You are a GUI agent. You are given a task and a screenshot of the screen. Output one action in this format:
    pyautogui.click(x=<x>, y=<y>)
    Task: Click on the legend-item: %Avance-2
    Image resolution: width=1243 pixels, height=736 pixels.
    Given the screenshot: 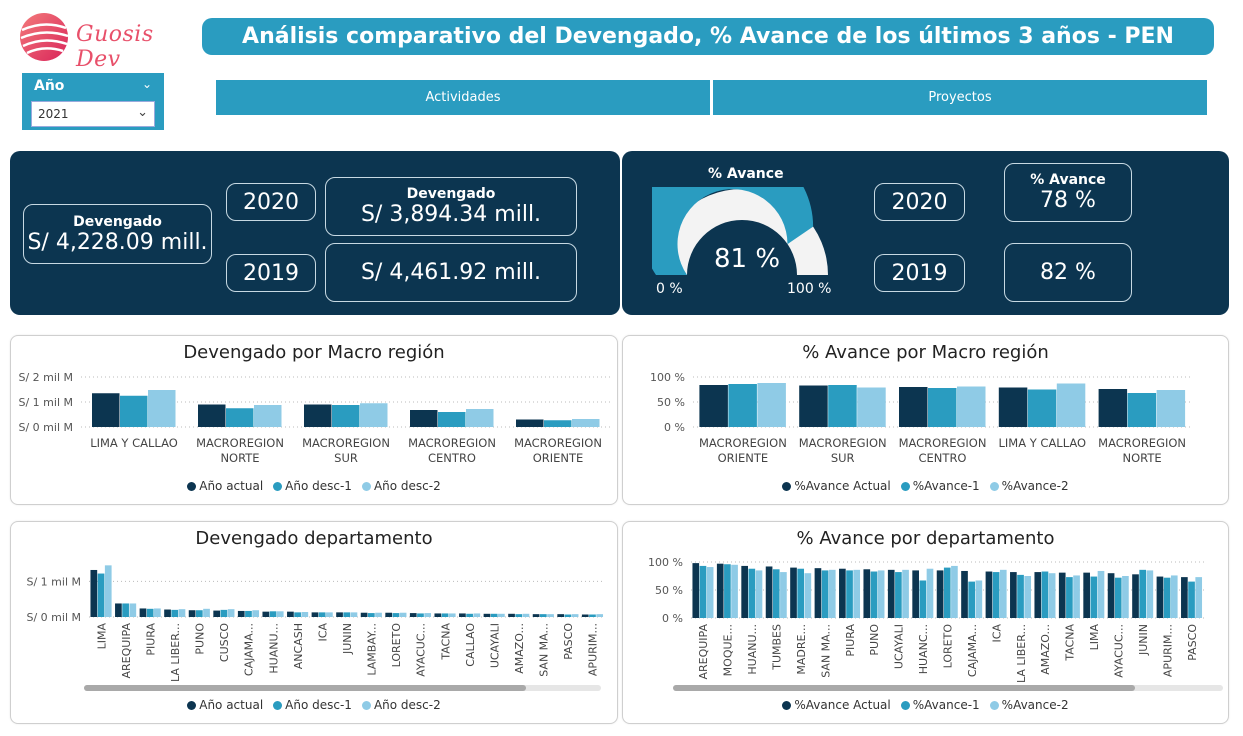 What is the action you would take?
    pyautogui.click(x=1029, y=486)
    